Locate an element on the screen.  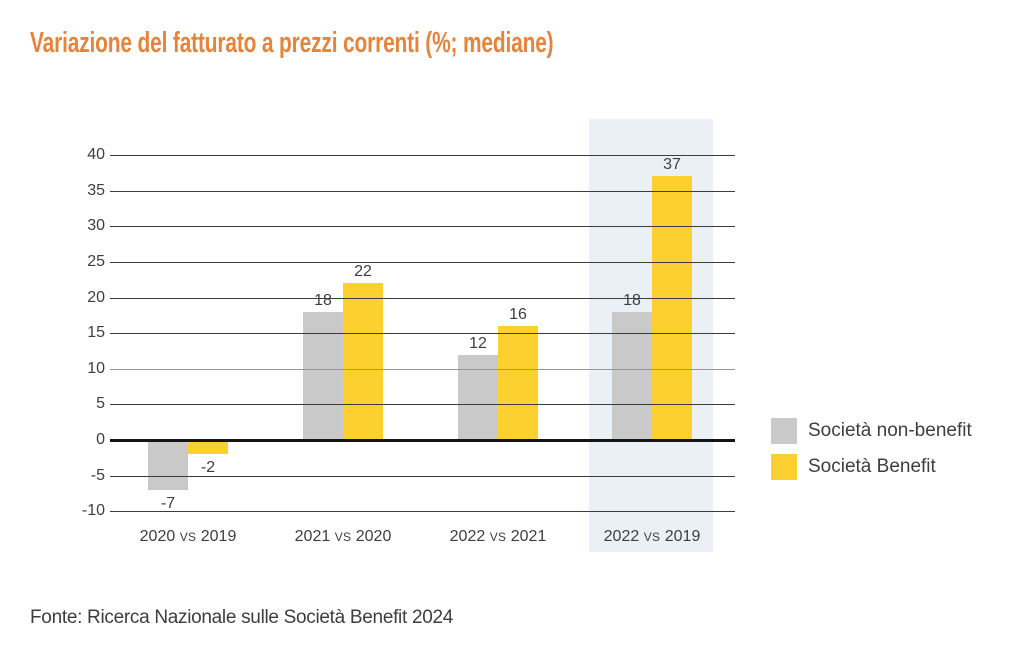
value-label: 37 is located at coordinates (672, 165).